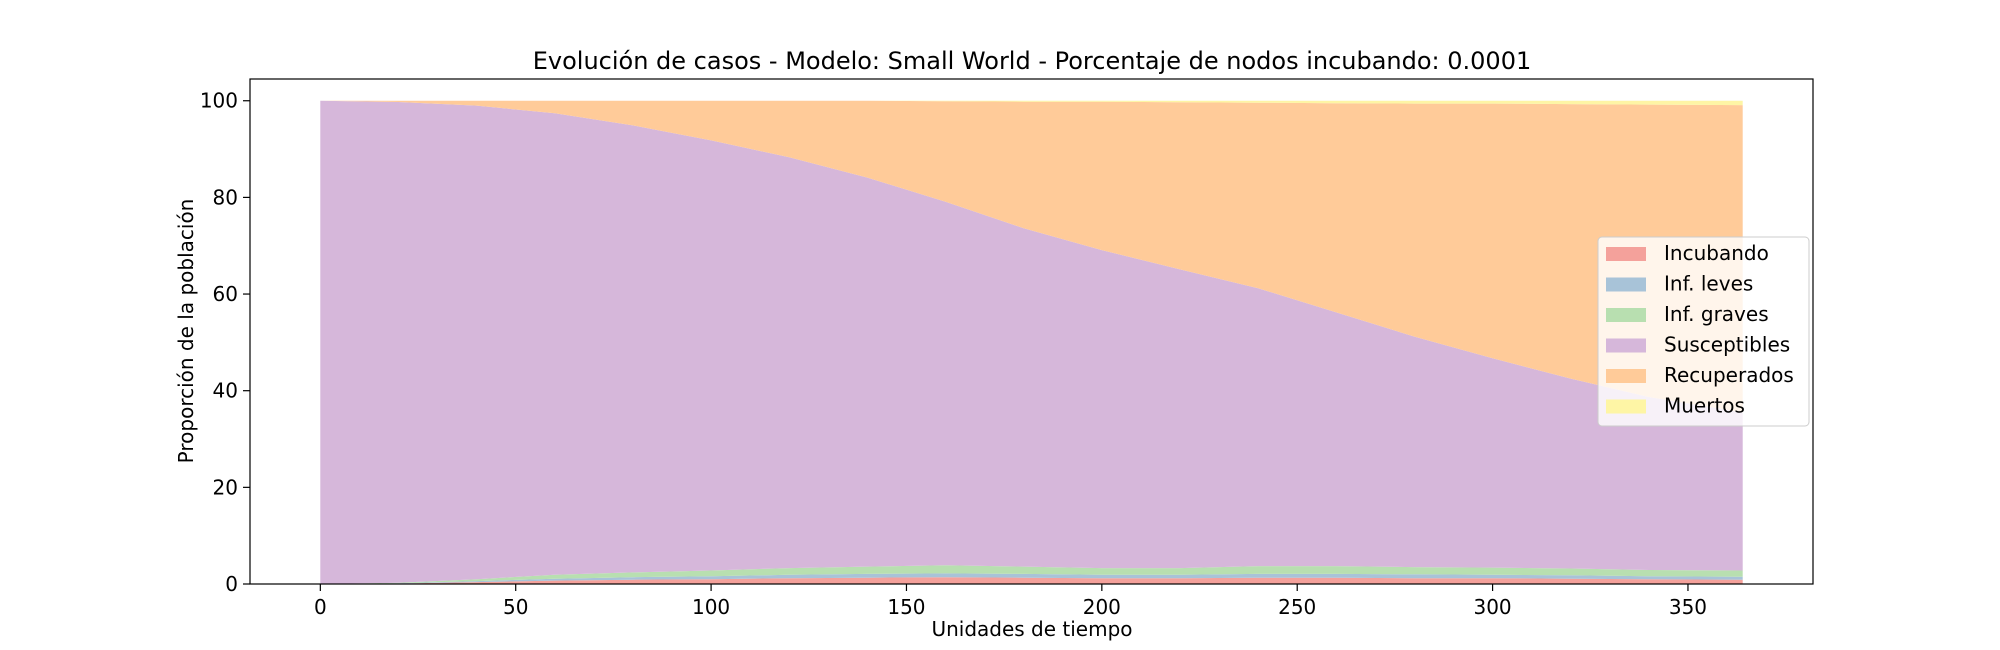 The image size is (2000, 650). What do you see at coordinates (1729, 375) in the screenshot?
I see `legend-label-recuperados: Recuperados` at bounding box center [1729, 375].